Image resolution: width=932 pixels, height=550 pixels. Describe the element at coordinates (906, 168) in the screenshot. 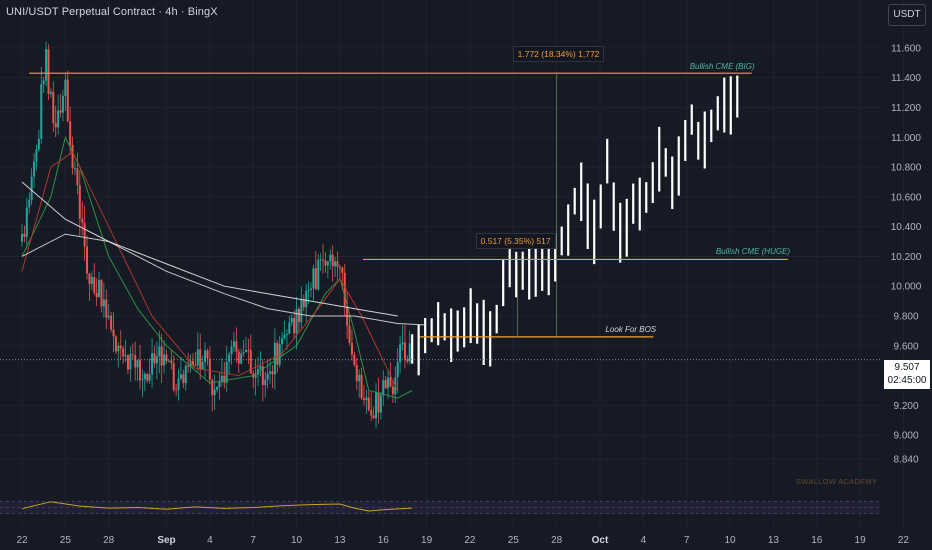

I see `y-tick-label: 10.800` at that location.